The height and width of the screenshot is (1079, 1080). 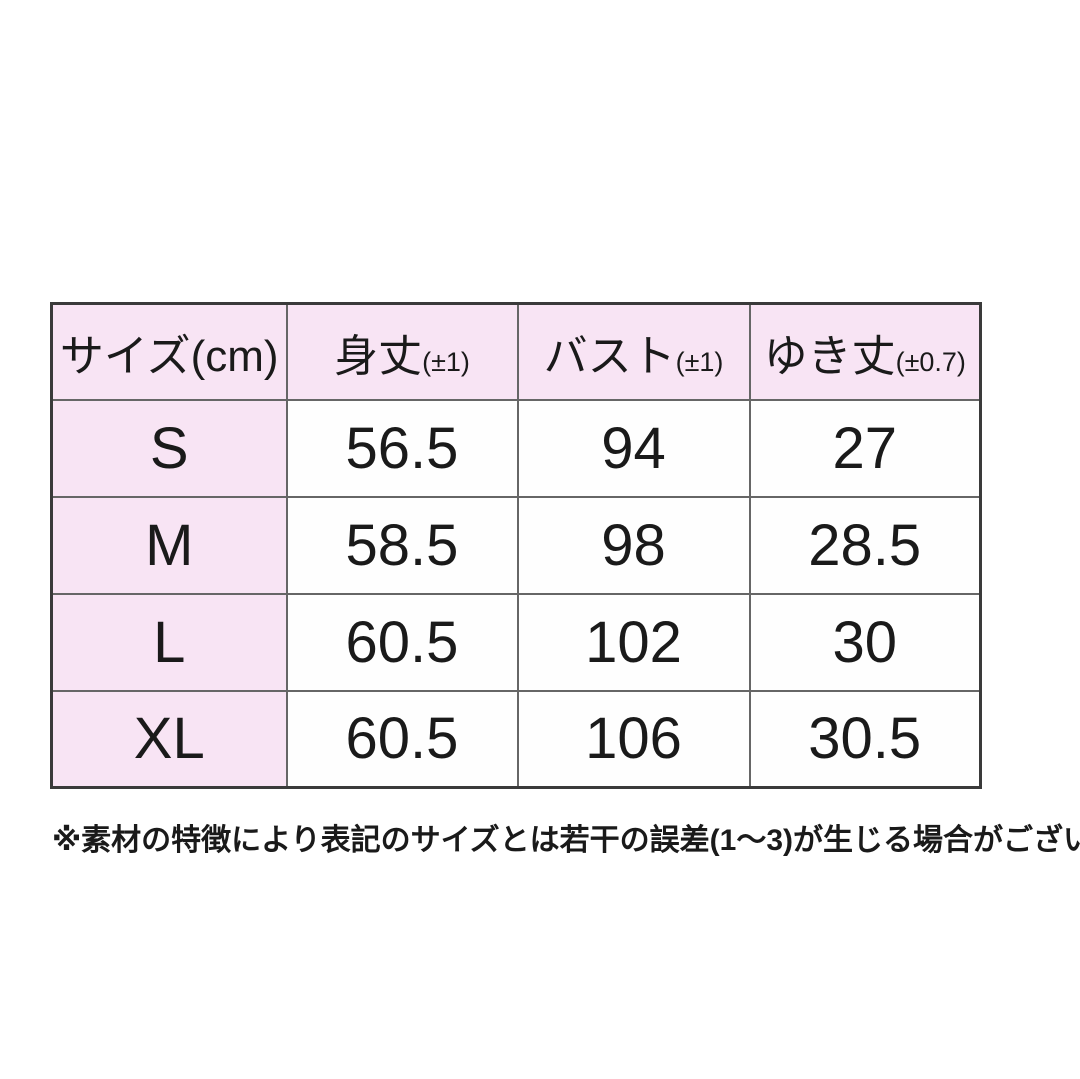 I want to click on header-cell-sleeve-length: ゆき丈(±0.7), so click(x=865, y=351).